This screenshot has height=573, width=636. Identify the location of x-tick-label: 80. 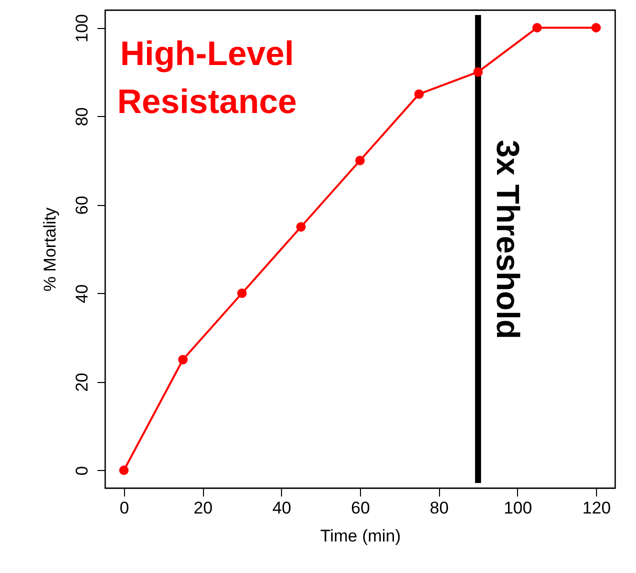
(439, 508).